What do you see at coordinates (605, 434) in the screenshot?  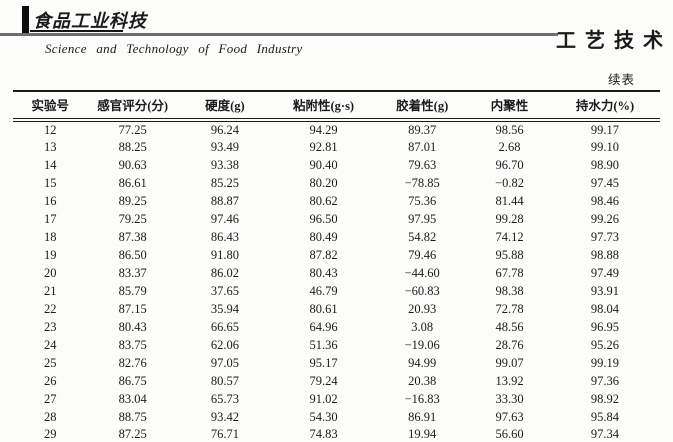 I see `table-cell: 97.34` at bounding box center [605, 434].